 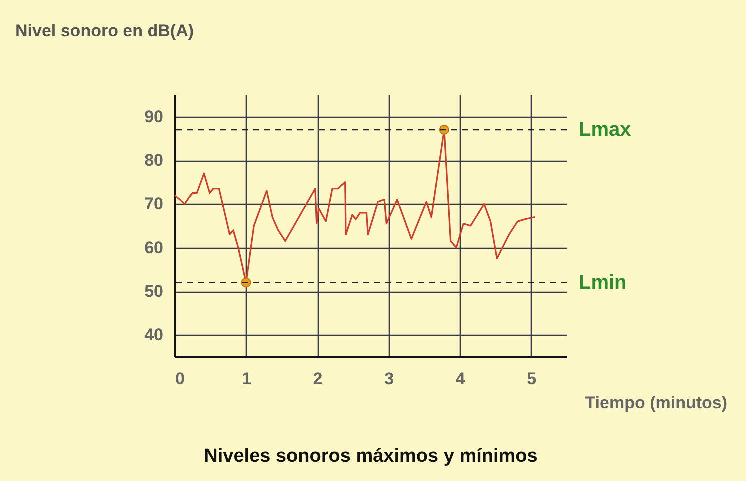 What do you see at coordinates (105, 31) in the screenshot?
I see `y-axis-title: Nivel sonoro en dB(A)` at bounding box center [105, 31].